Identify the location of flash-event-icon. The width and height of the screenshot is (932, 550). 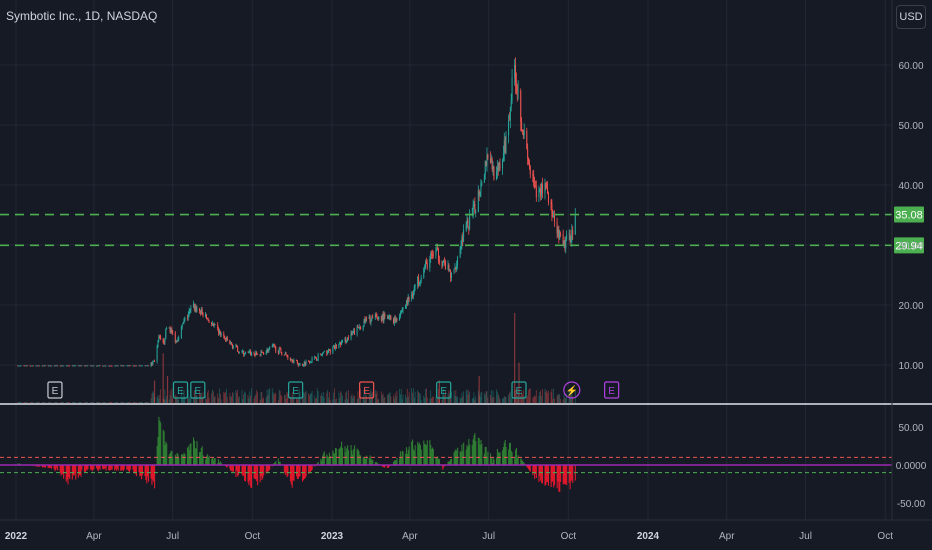
(572, 390).